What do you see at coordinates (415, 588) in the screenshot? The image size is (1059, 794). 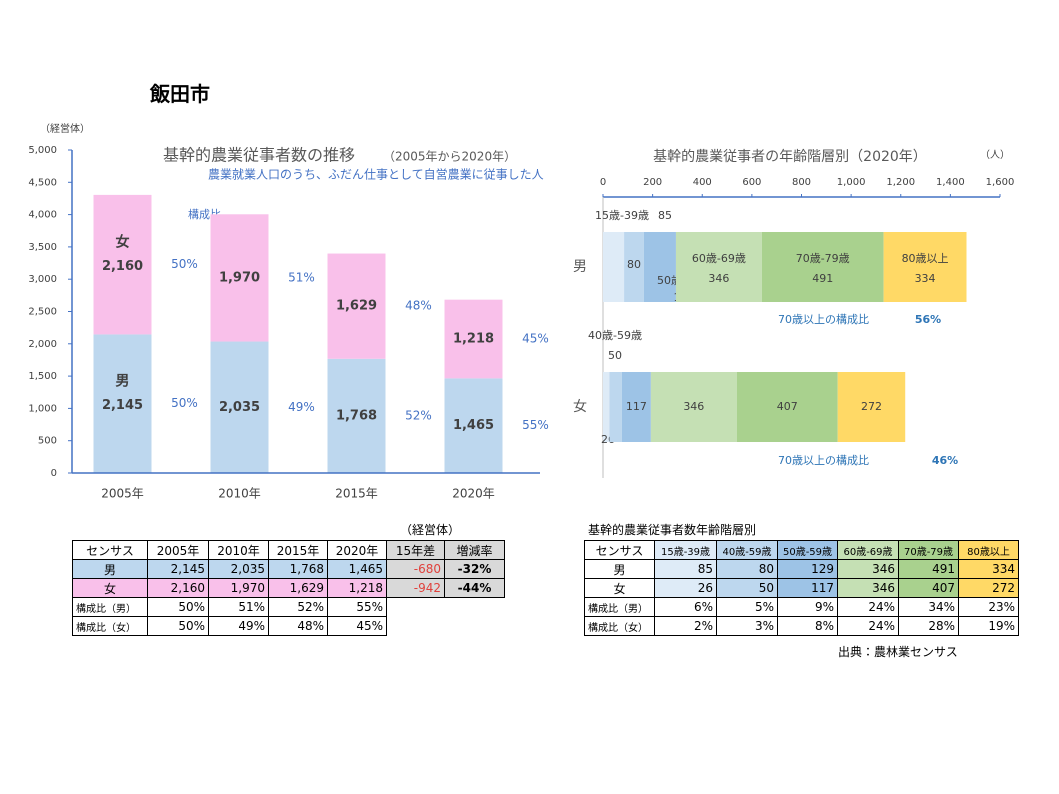 I see `cell: -942` at bounding box center [415, 588].